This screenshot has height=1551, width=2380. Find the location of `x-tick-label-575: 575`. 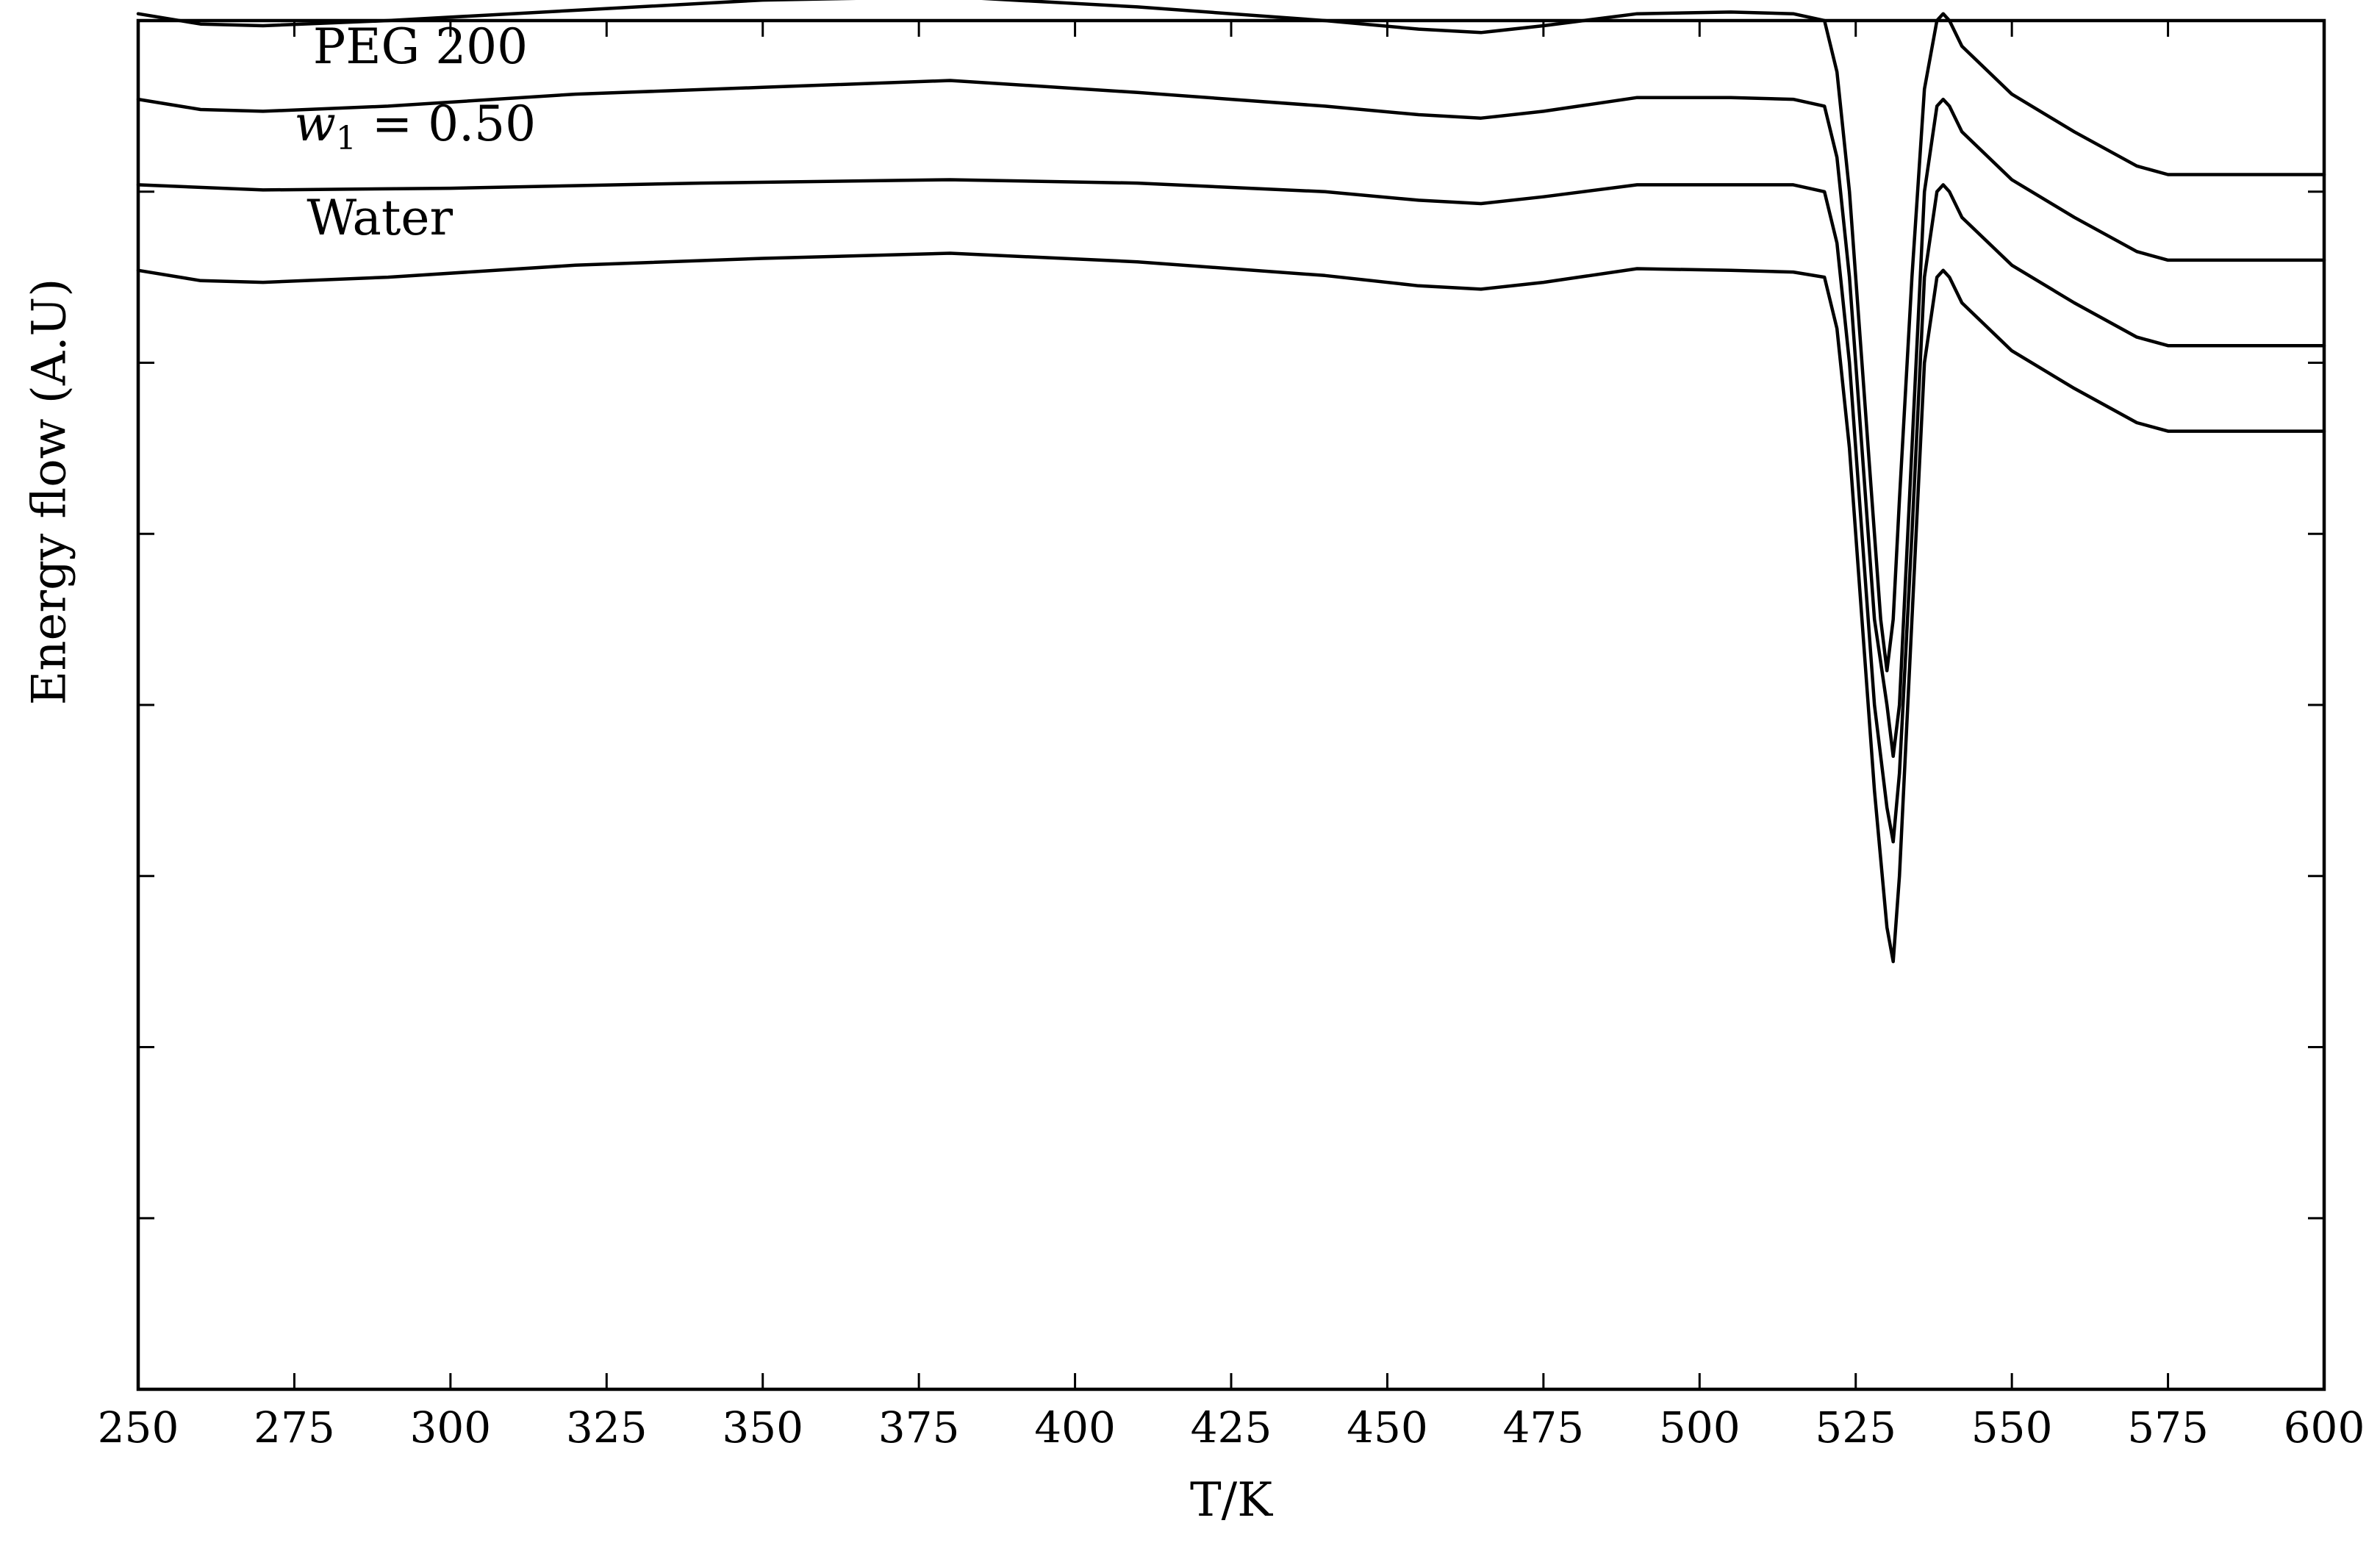

x-tick-label-575: 575 is located at coordinates (2168, 1428).